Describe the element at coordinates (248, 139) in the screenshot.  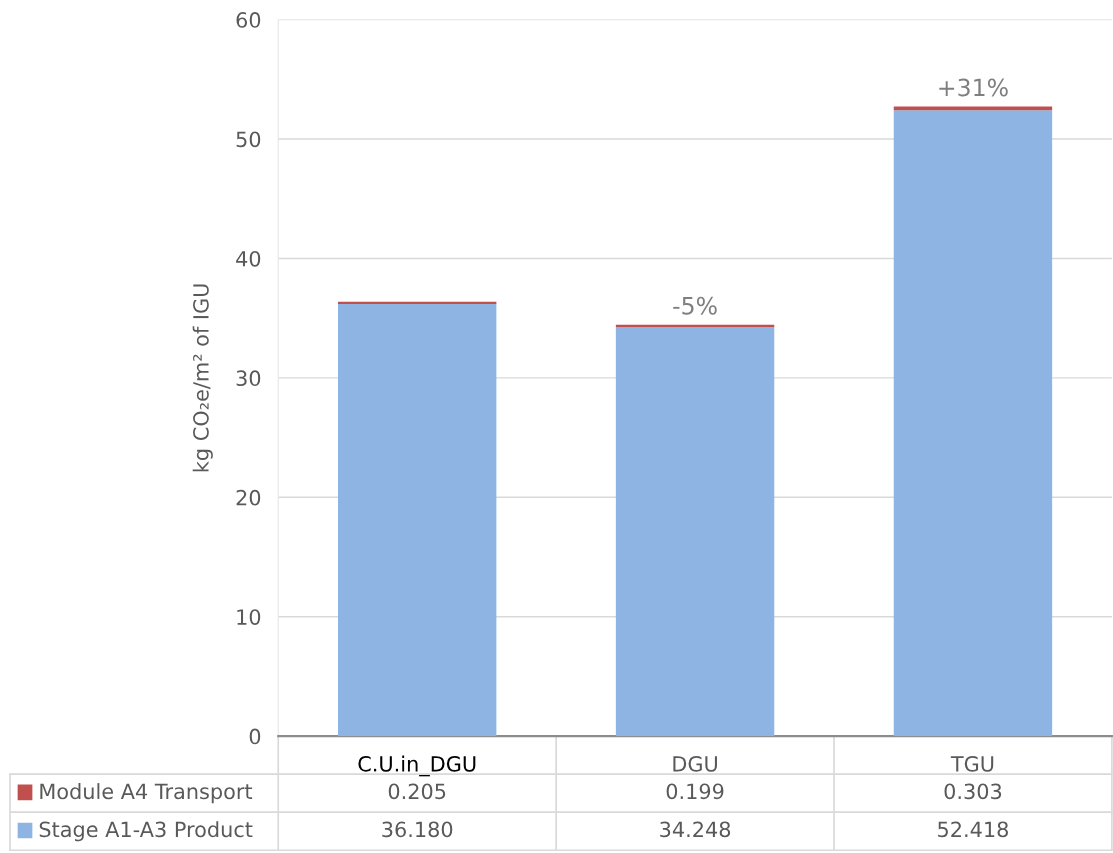
I see `y-tick-label: 50` at that location.